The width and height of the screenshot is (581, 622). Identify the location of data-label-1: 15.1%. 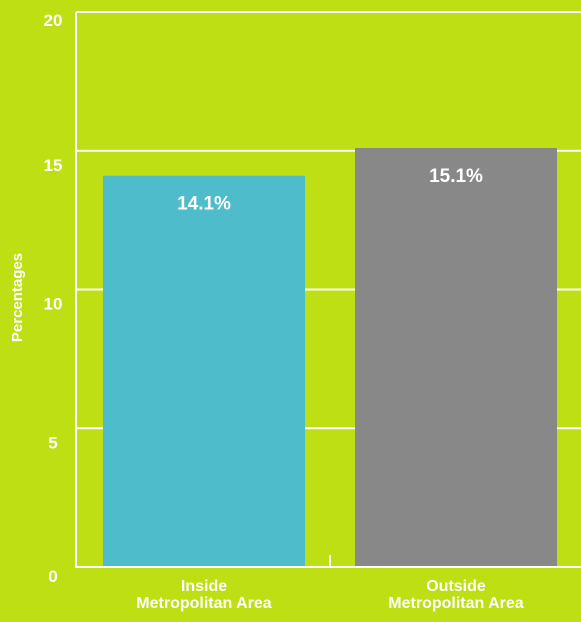
(456, 176).